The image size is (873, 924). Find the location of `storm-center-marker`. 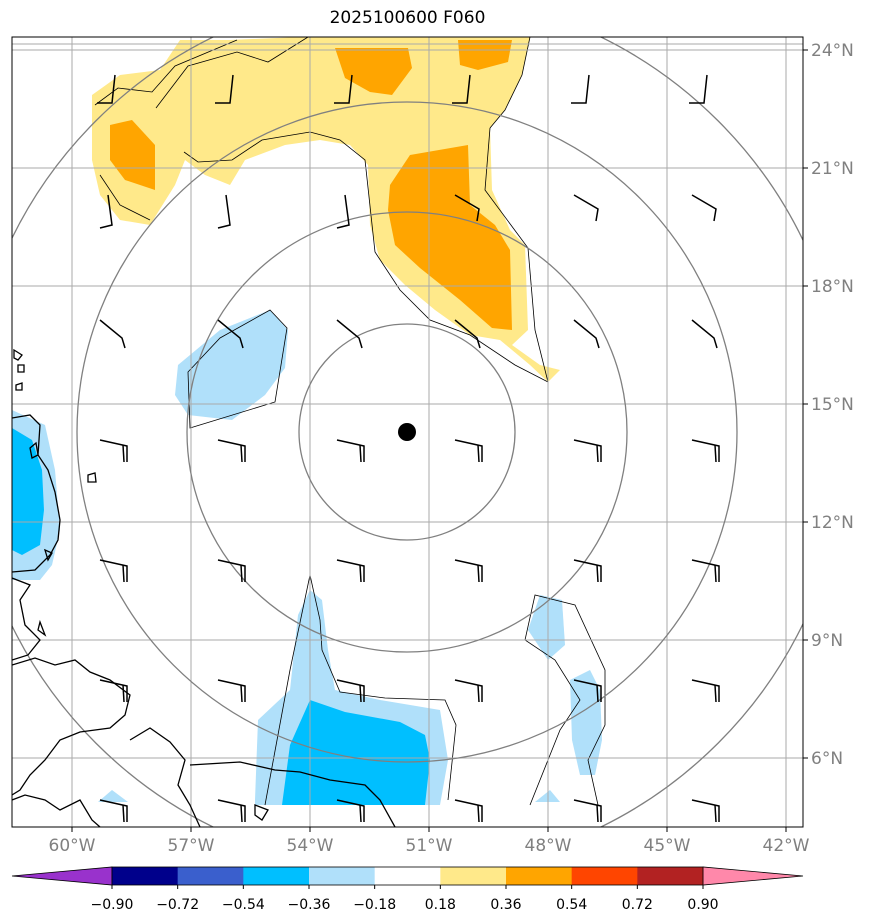

storm-center-marker is located at coordinates (407, 432).